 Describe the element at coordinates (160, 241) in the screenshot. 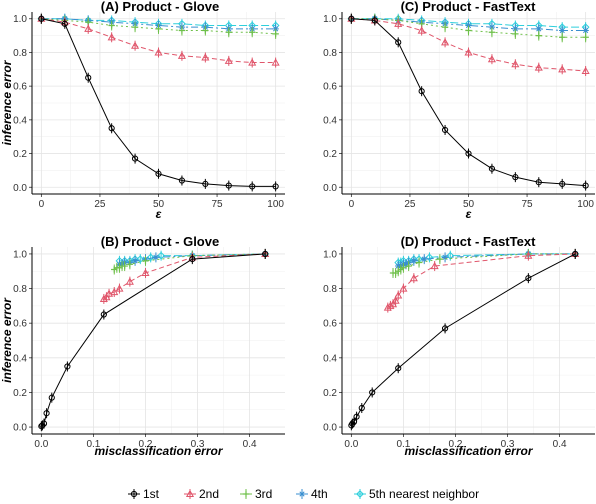

I see `panel-title: (B) Product - Glove` at that location.